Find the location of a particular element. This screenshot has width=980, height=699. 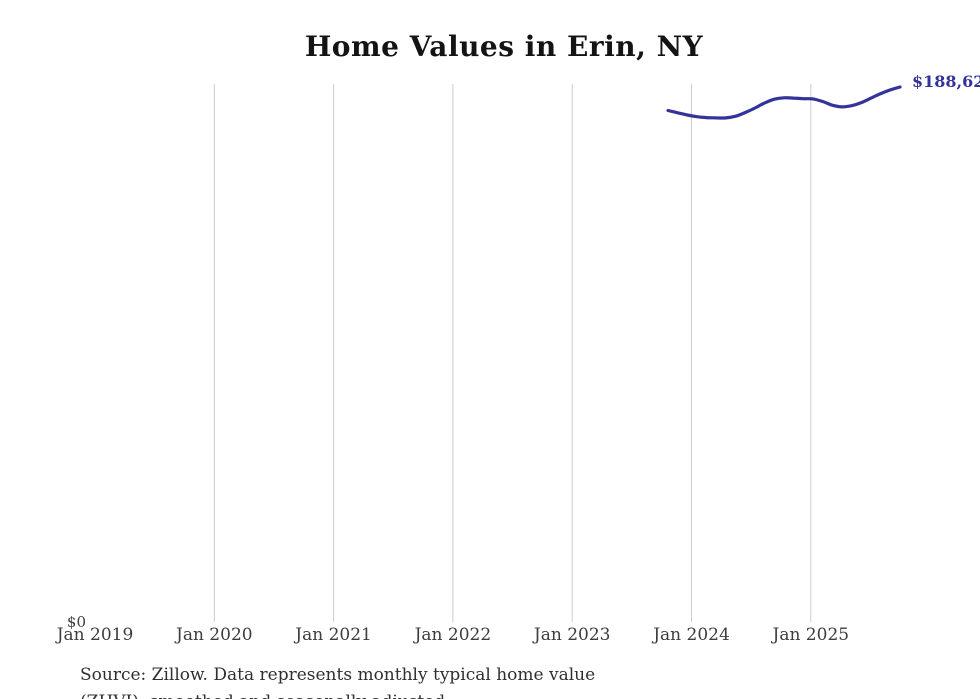

source-caption-line2: (ZHVI), smoothed and seasonally adjusted is located at coordinates (262, 695).